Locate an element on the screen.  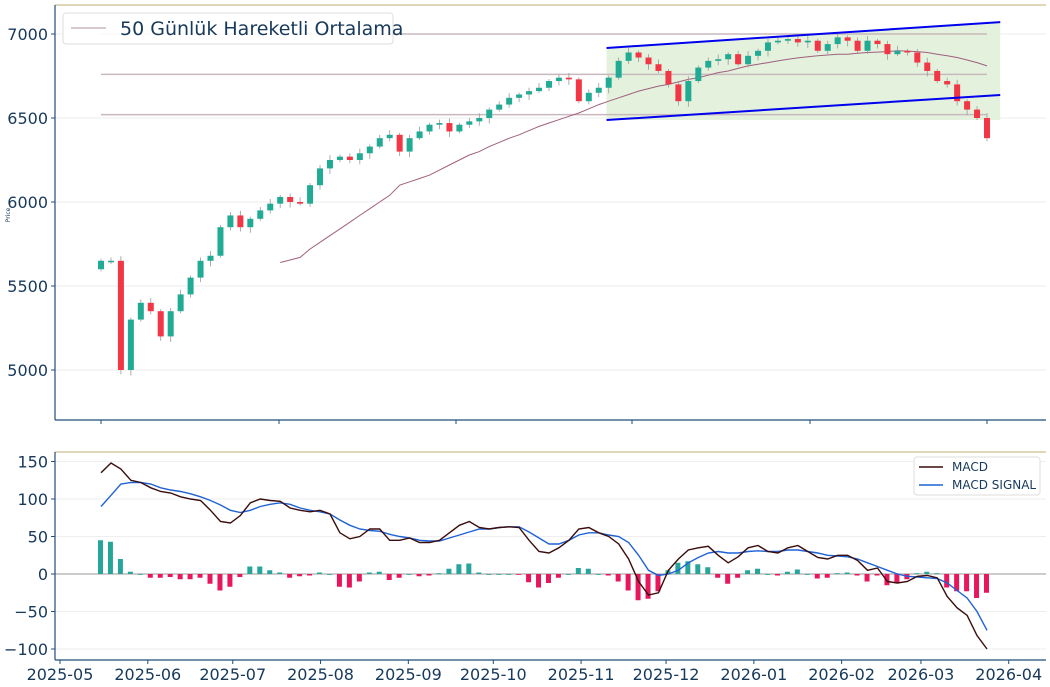
date-tick-label: 2026-04 is located at coordinates (1008, 674).